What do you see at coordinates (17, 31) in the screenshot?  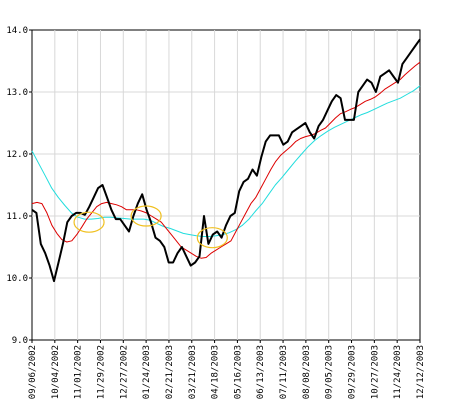 I see `y-tick-label: 14.0` at bounding box center [17, 31].